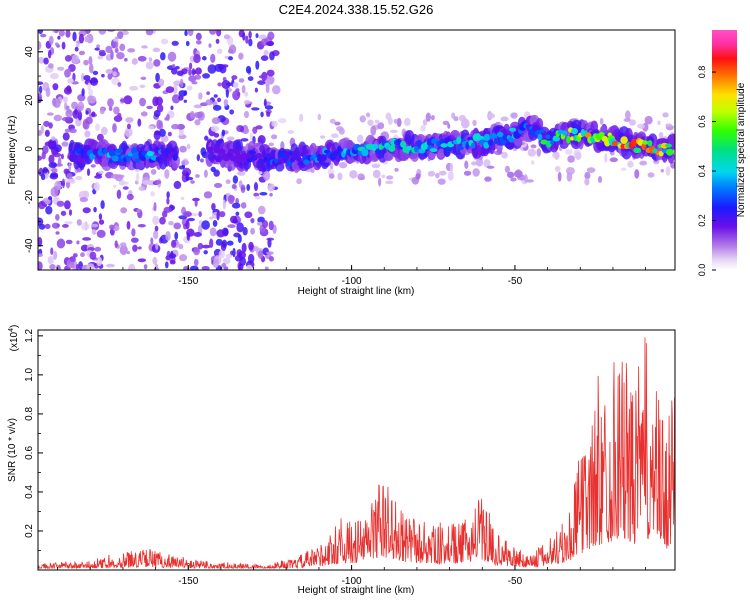  Describe the element at coordinates (29, 100) in the screenshot. I see `y-tick-label: 20` at that location.